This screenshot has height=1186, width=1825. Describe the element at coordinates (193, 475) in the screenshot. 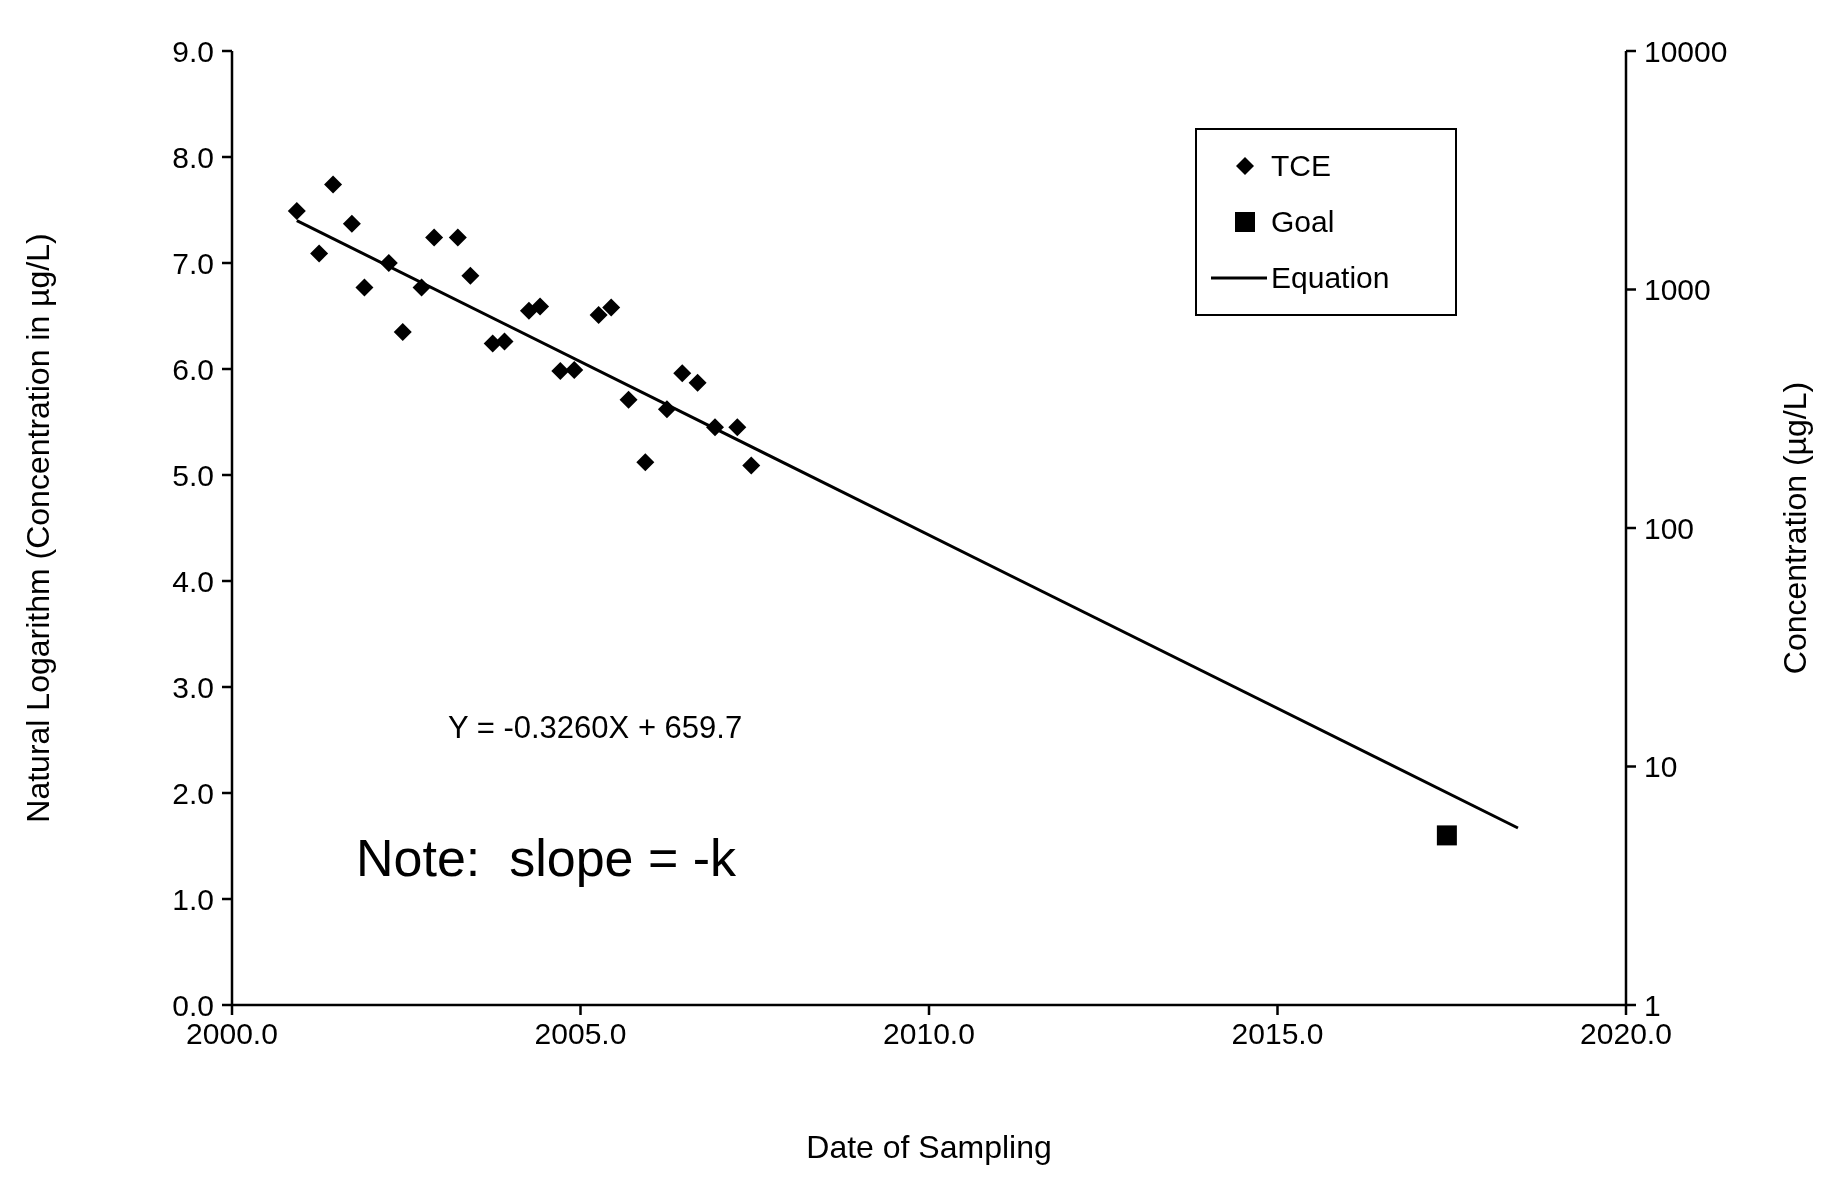

I see `y-tick-label: 5.0` at that location.